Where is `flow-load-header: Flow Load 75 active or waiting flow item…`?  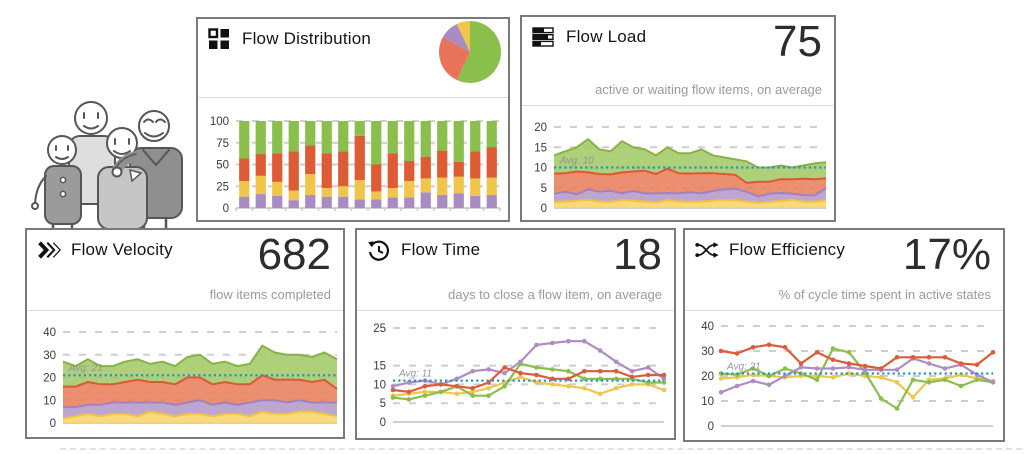 flow-load-header: Flow Load 75 active or waiting flow item… is located at coordinates (678, 61).